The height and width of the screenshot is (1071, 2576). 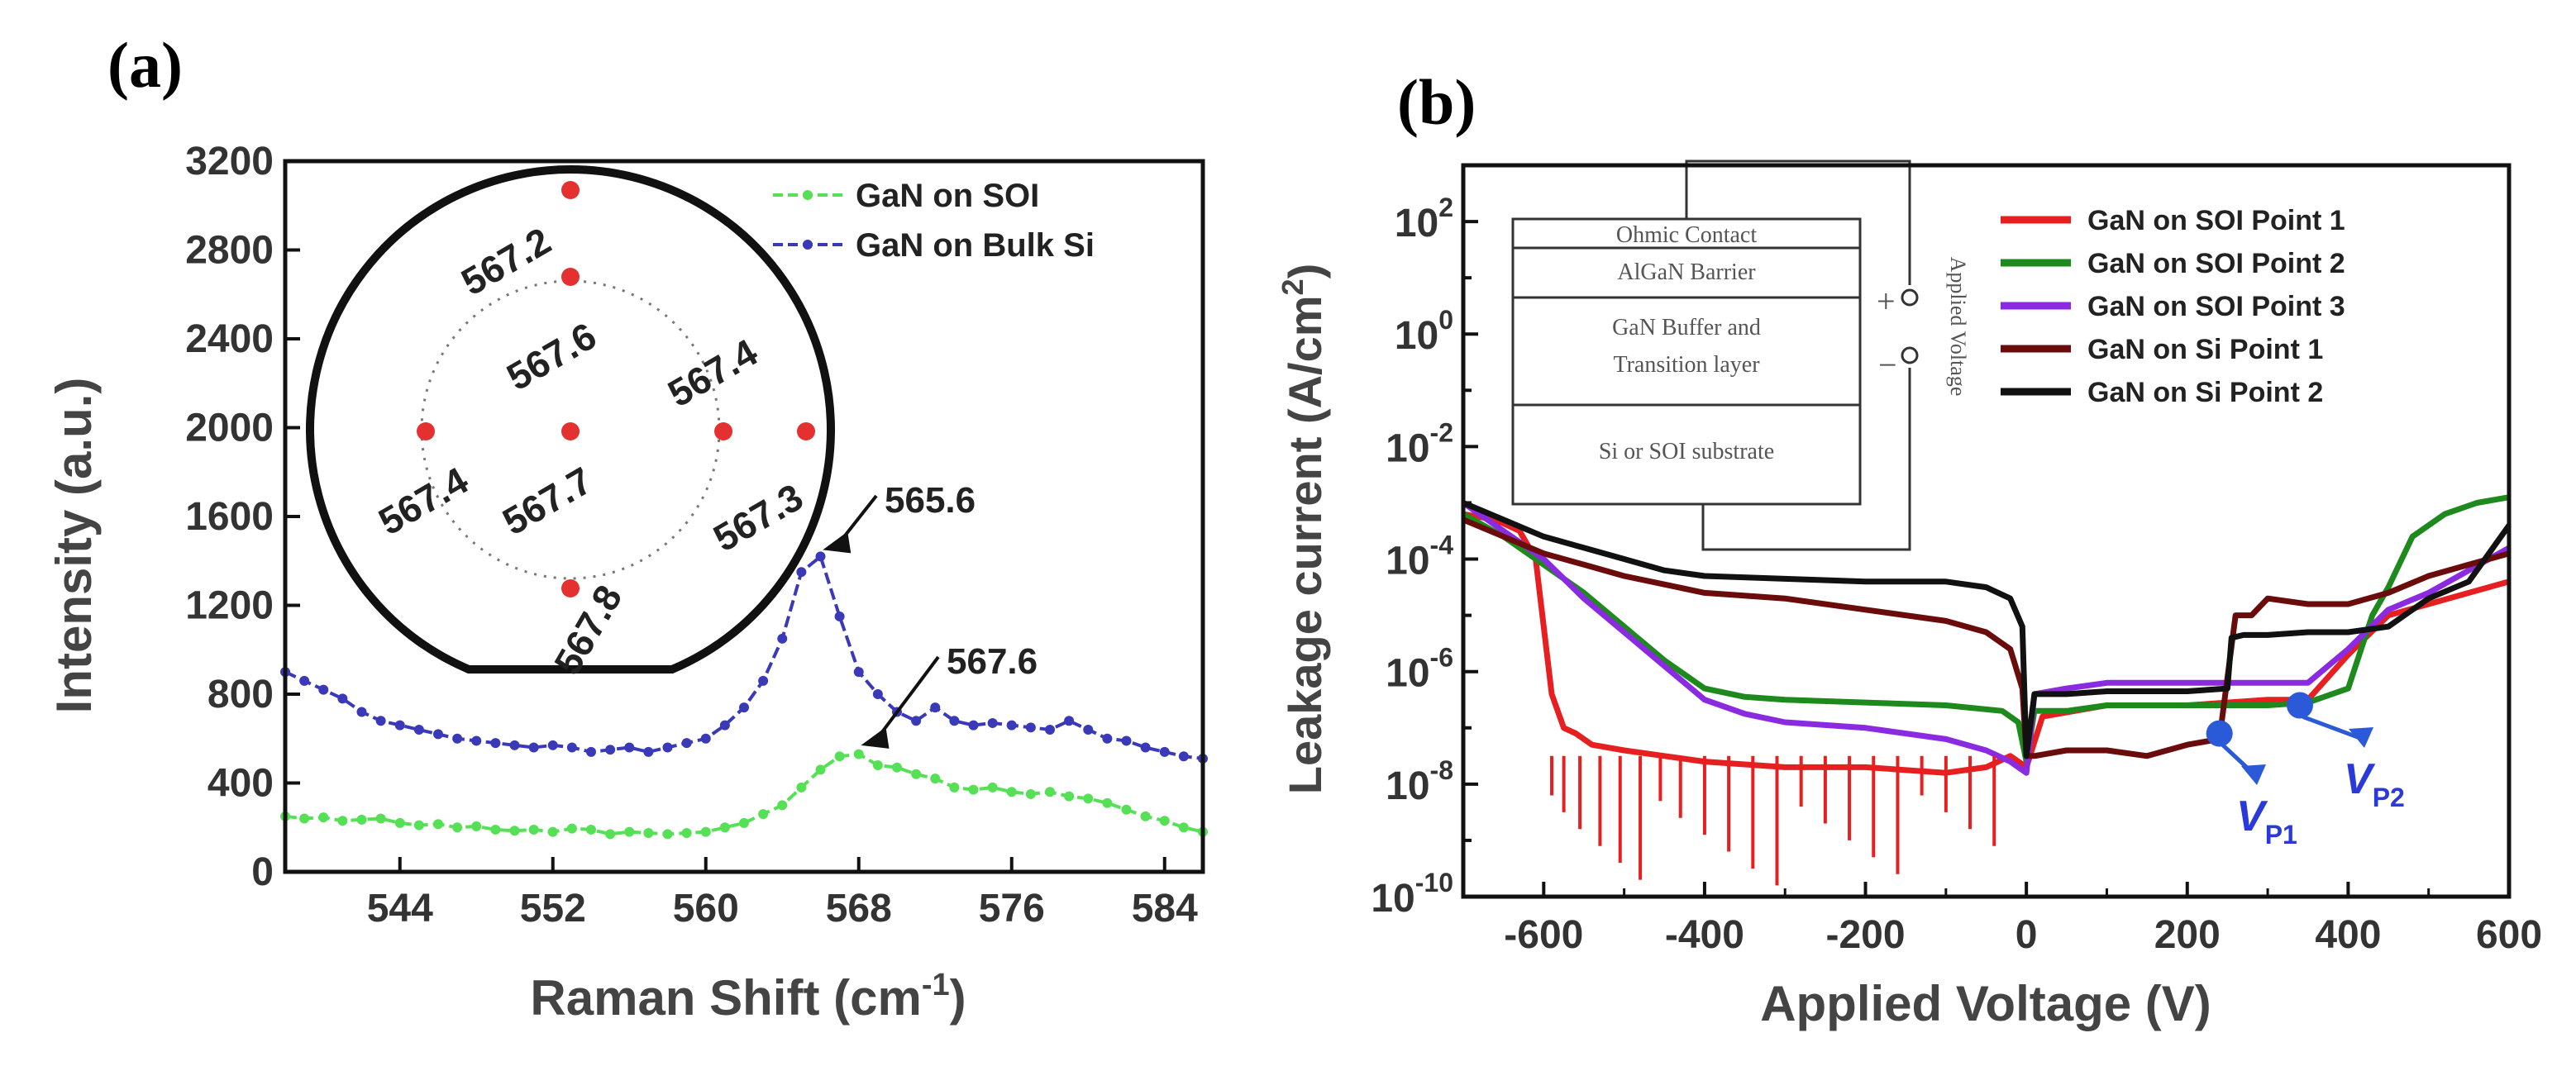 What do you see at coordinates (808, 245) in the screenshot?
I see `legend-marker` at bounding box center [808, 245].